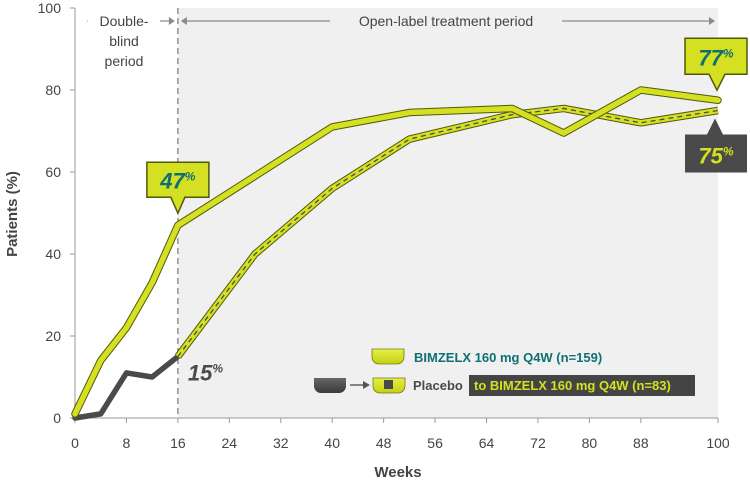 This screenshot has width=750, height=486. I want to click on callout-switch-week100-text: 75%, so click(715, 156).